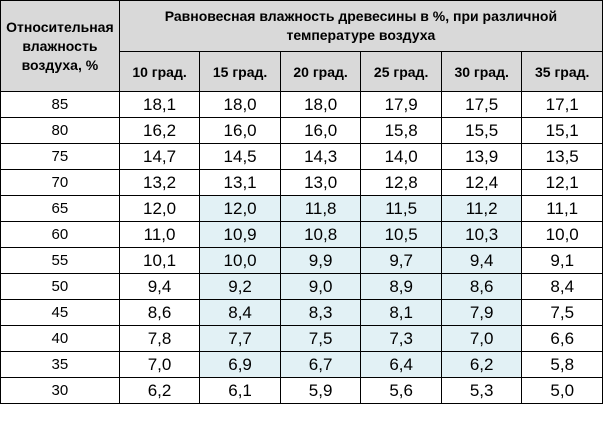  What do you see at coordinates (320, 286) in the screenshot?
I see `moisture-value-cell: 9,0` at bounding box center [320, 286].